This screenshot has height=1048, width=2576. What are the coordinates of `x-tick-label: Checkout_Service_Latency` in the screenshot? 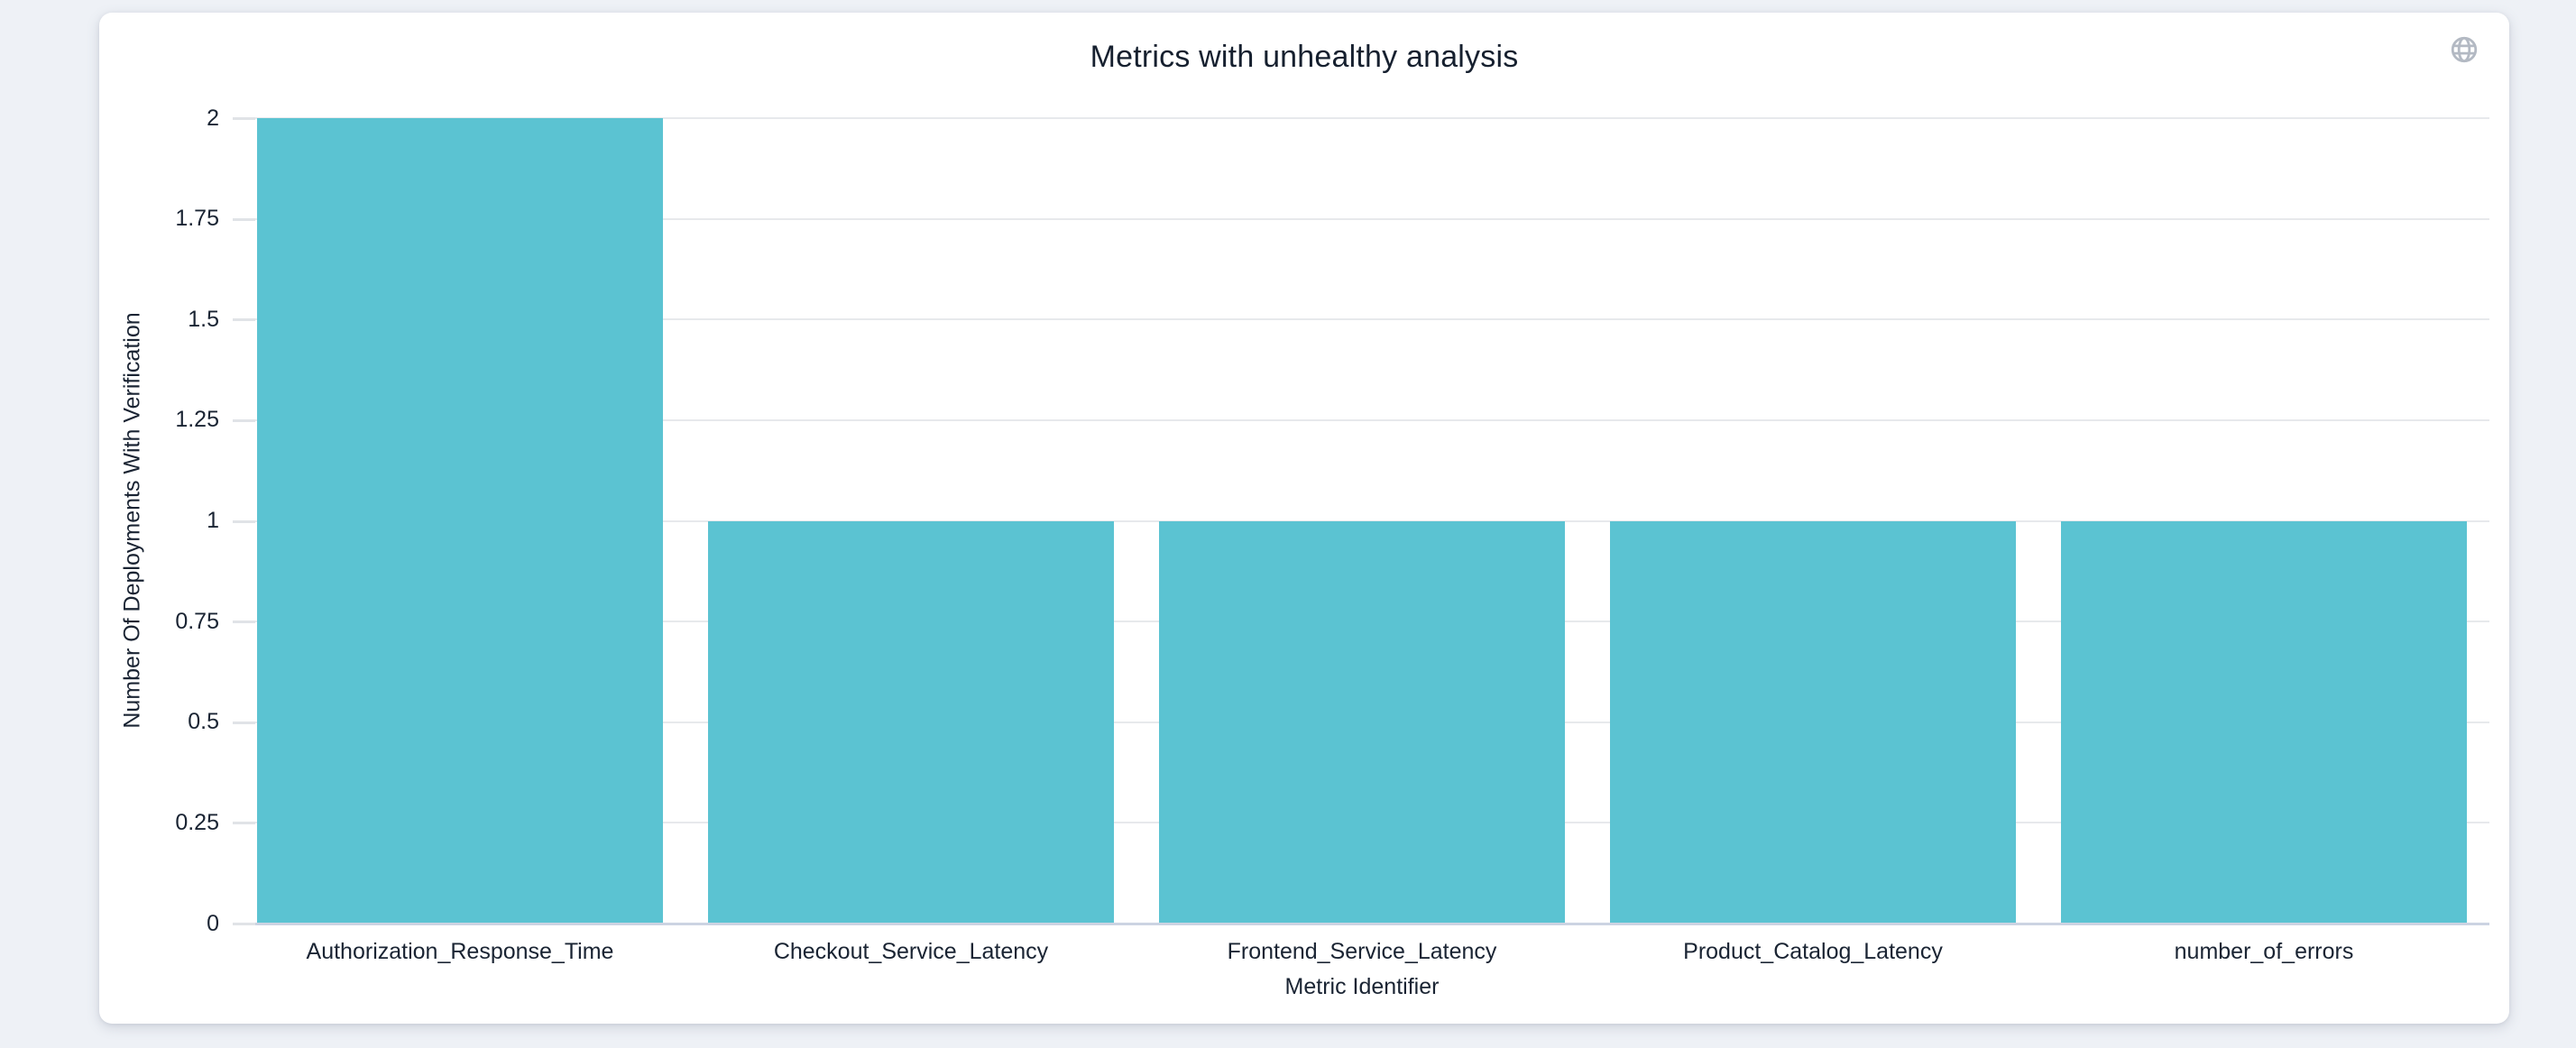 It's located at (911, 952).